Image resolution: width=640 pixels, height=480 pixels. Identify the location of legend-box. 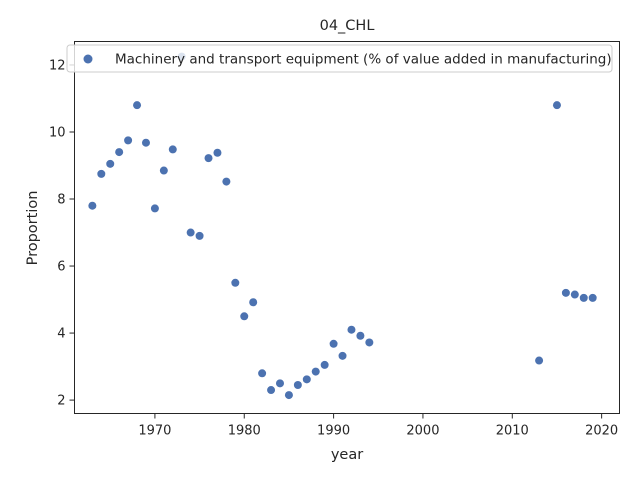
(339, 58).